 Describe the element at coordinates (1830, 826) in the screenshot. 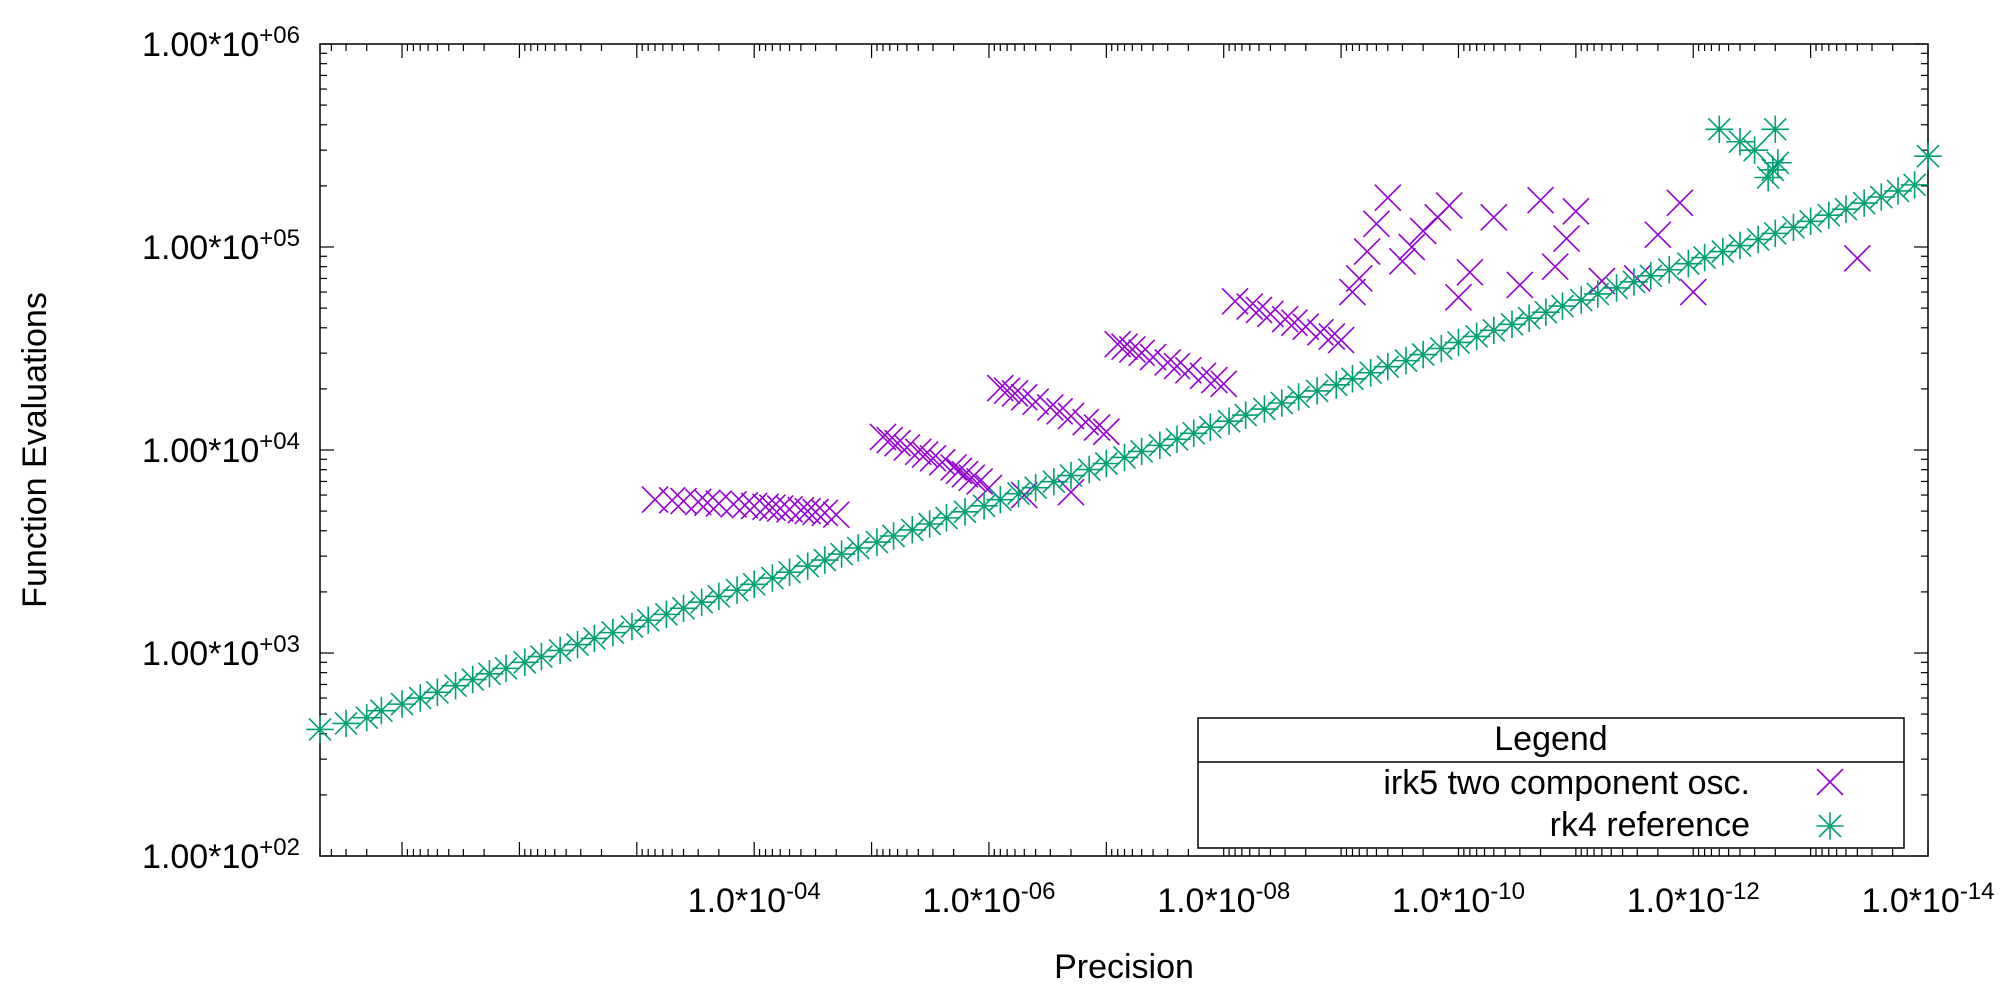

I see `legend-marker-rk4` at that location.